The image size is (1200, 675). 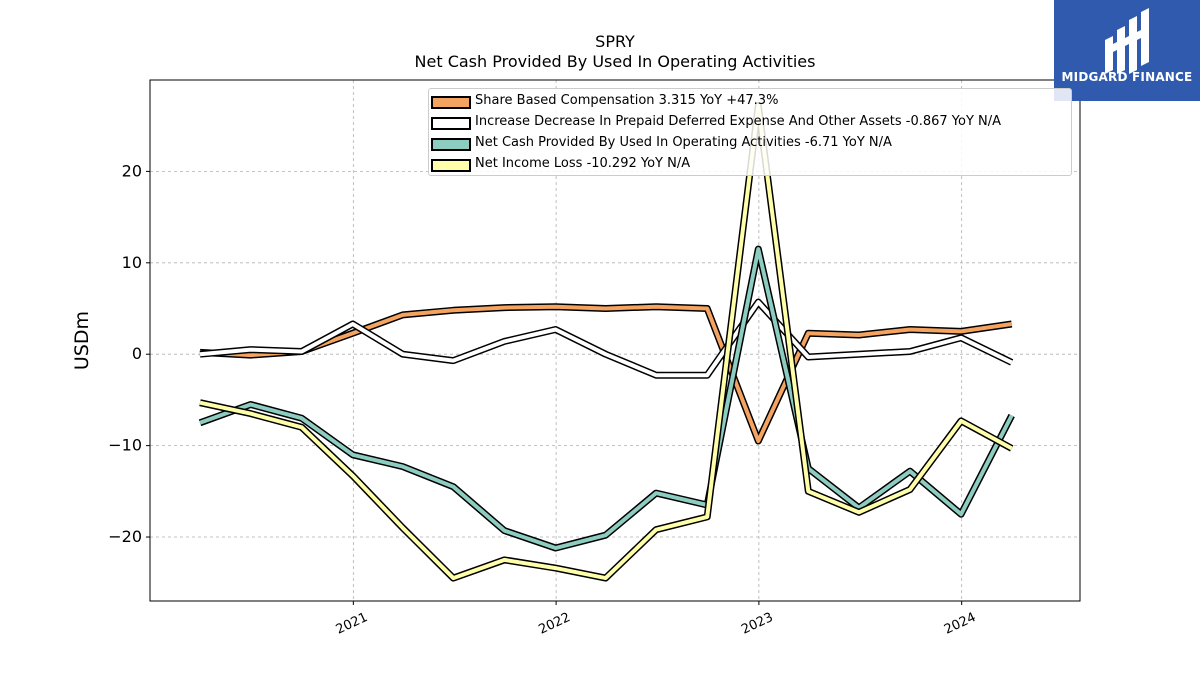 What do you see at coordinates (125, 536) in the screenshot?
I see `y-tick-label: −20` at bounding box center [125, 536].